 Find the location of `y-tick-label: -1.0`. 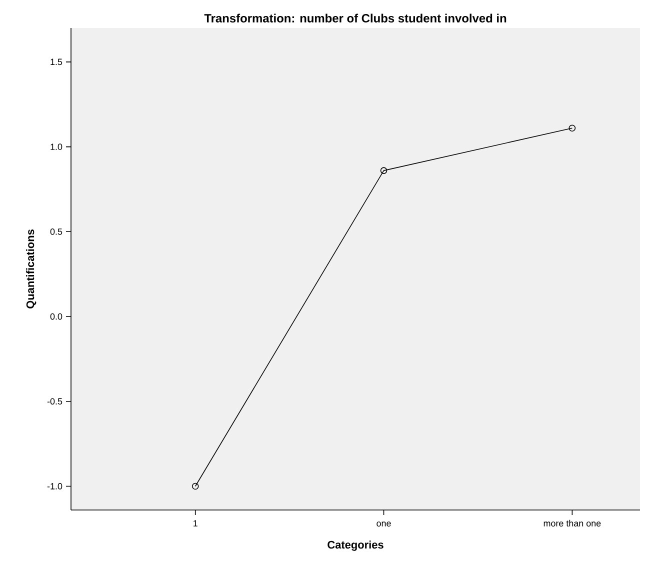

y-tick-label: -1.0 is located at coordinates (54, 486).